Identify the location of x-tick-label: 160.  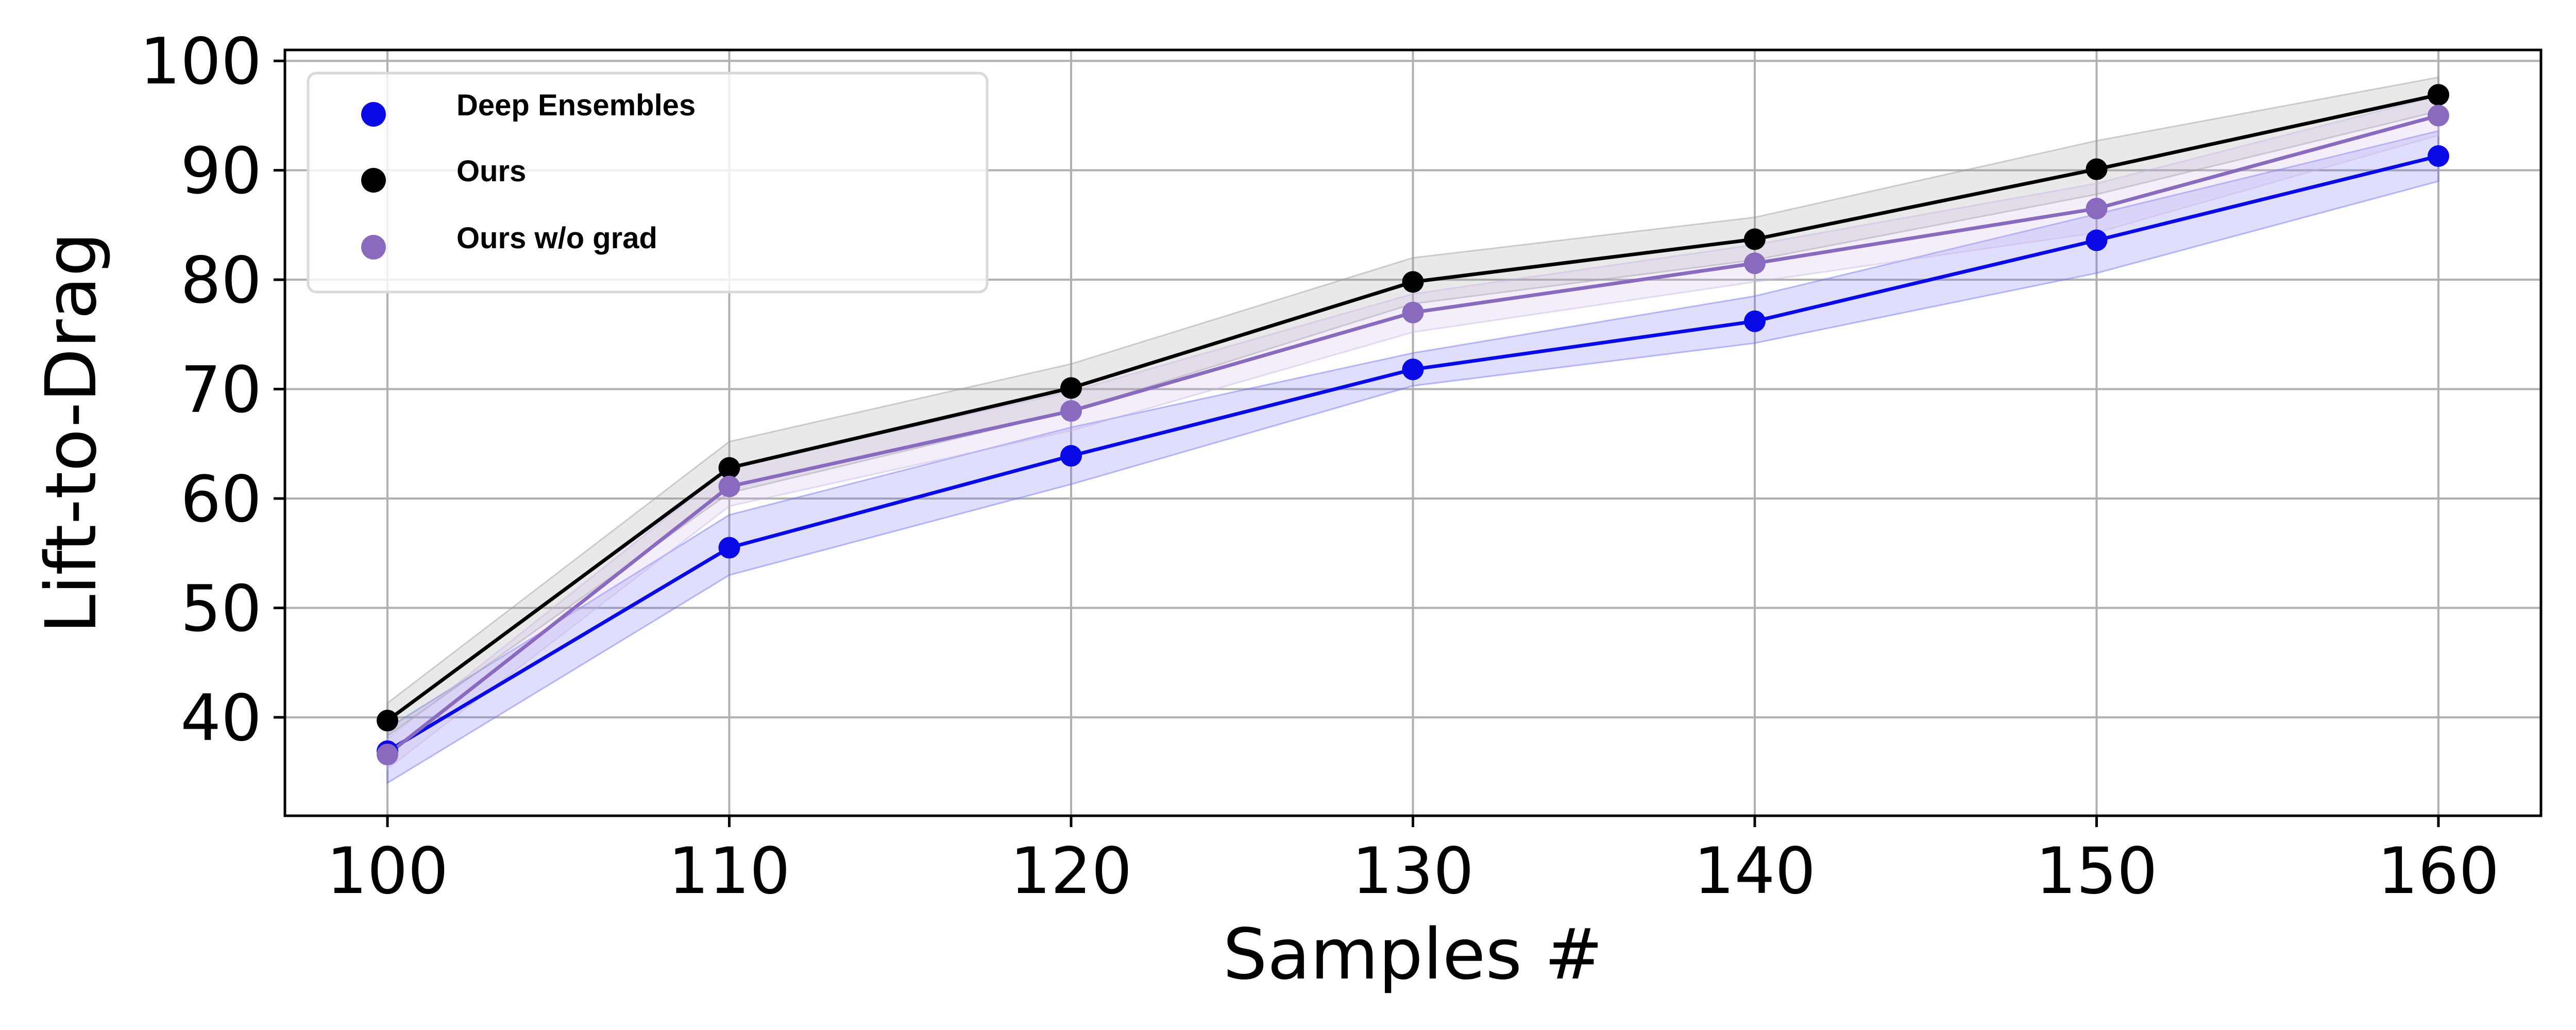
(2439, 871).